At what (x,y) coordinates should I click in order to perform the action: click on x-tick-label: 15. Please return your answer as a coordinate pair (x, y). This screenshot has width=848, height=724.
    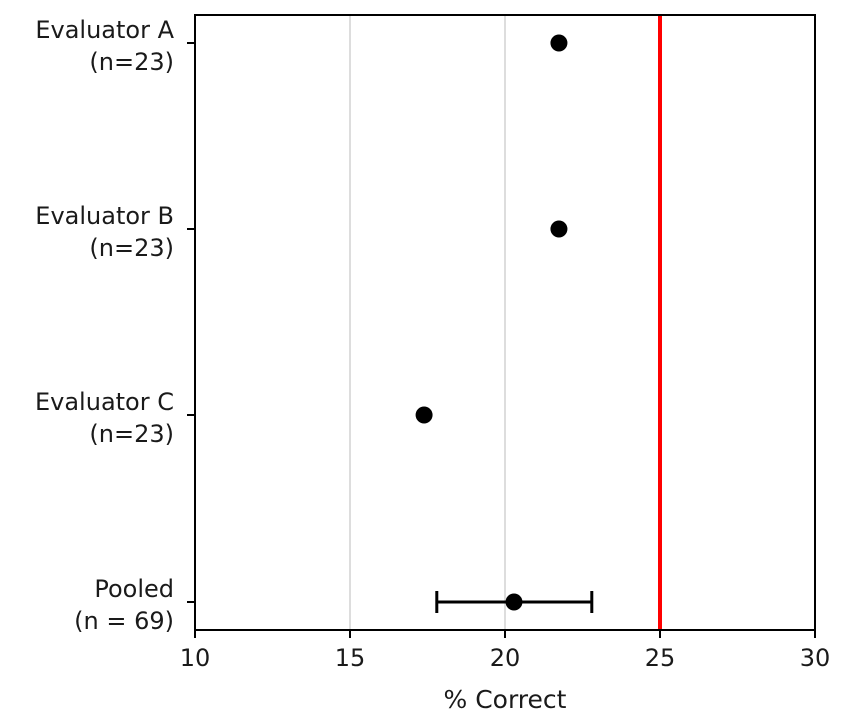
    Looking at the image, I should click on (350, 658).